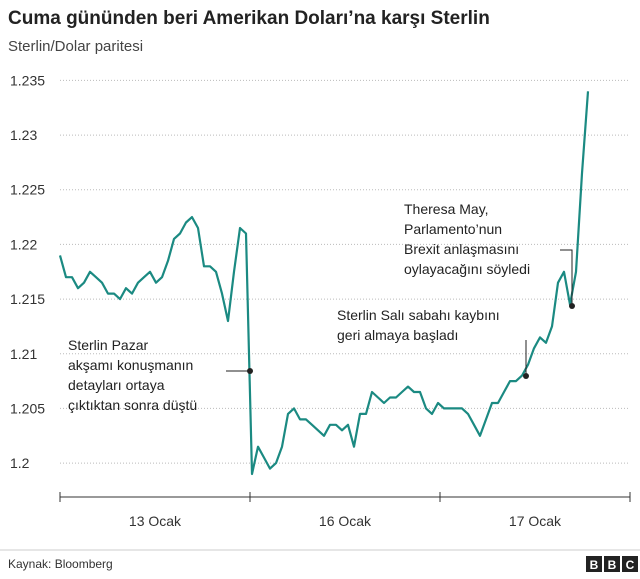  What do you see at coordinates (132, 405) in the screenshot?
I see `annotation: çıktıktan sonra düştü` at bounding box center [132, 405].